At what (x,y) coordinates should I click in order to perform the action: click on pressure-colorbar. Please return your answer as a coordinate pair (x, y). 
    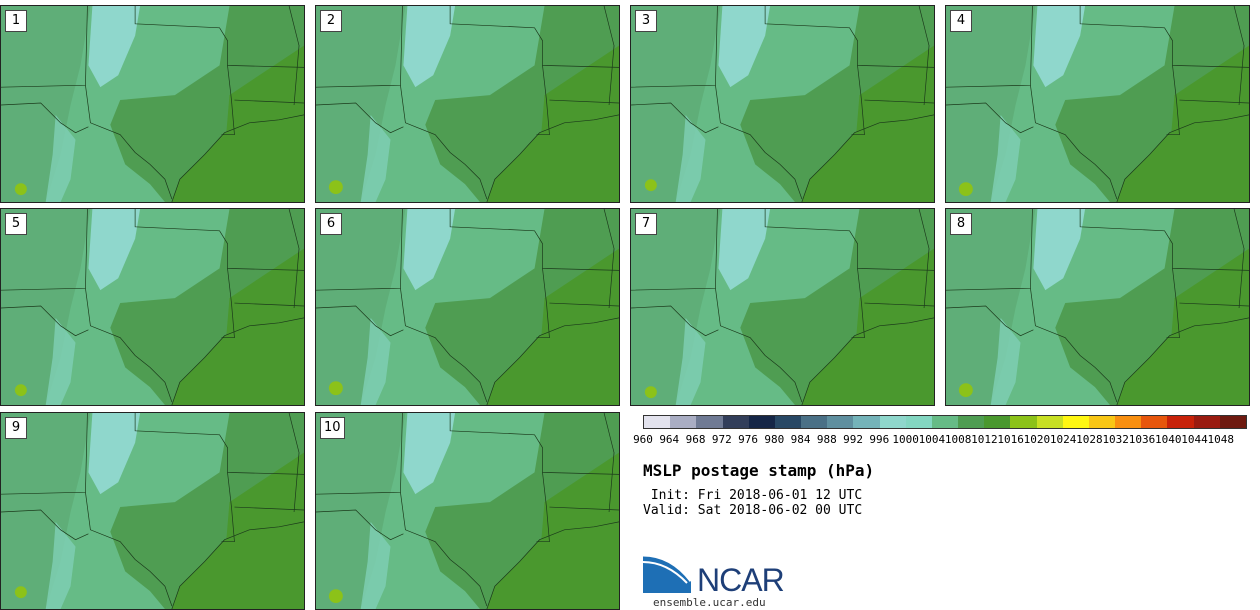
    Looking at the image, I should click on (945, 422).